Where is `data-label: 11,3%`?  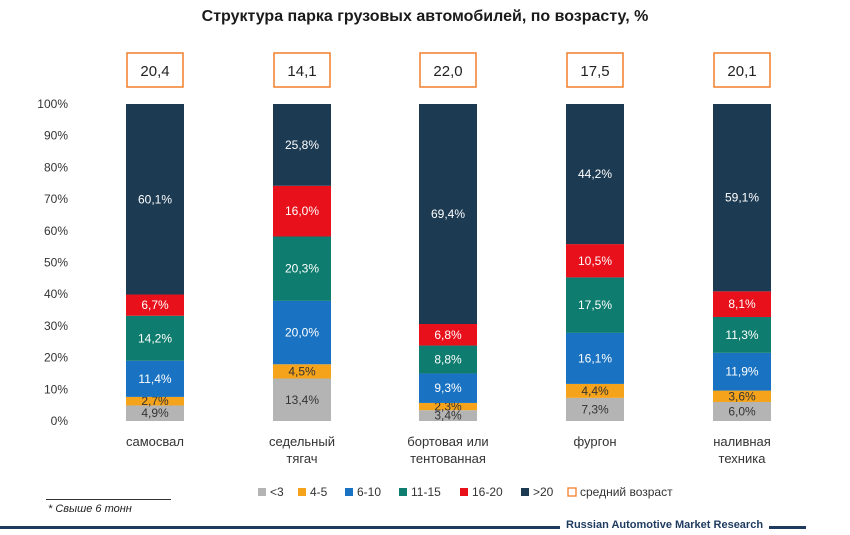 data-label: 11,3% is located at coordinates (741, 335).